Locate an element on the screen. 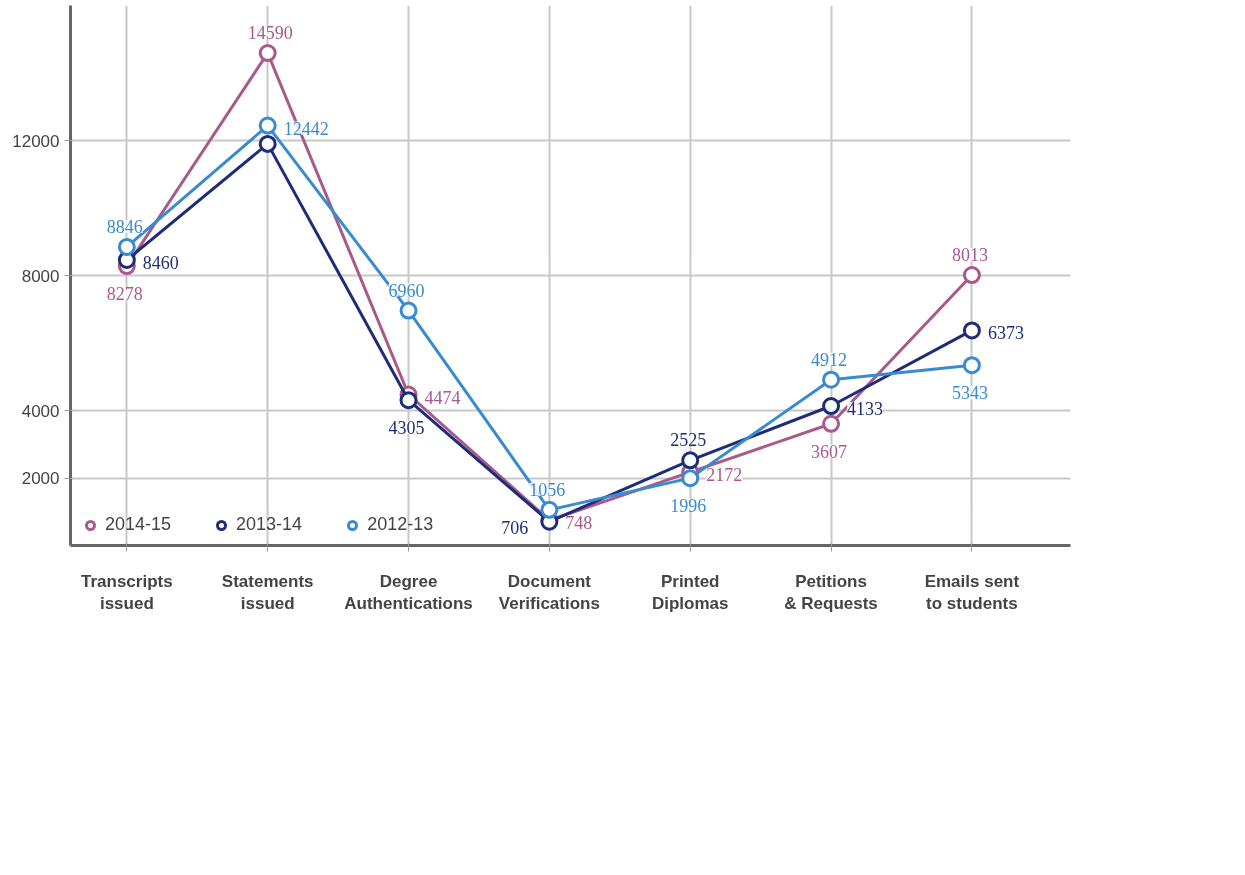 The image size is (1245, 875). y-tick-label: 2000 is located at coordinates (40, 478).